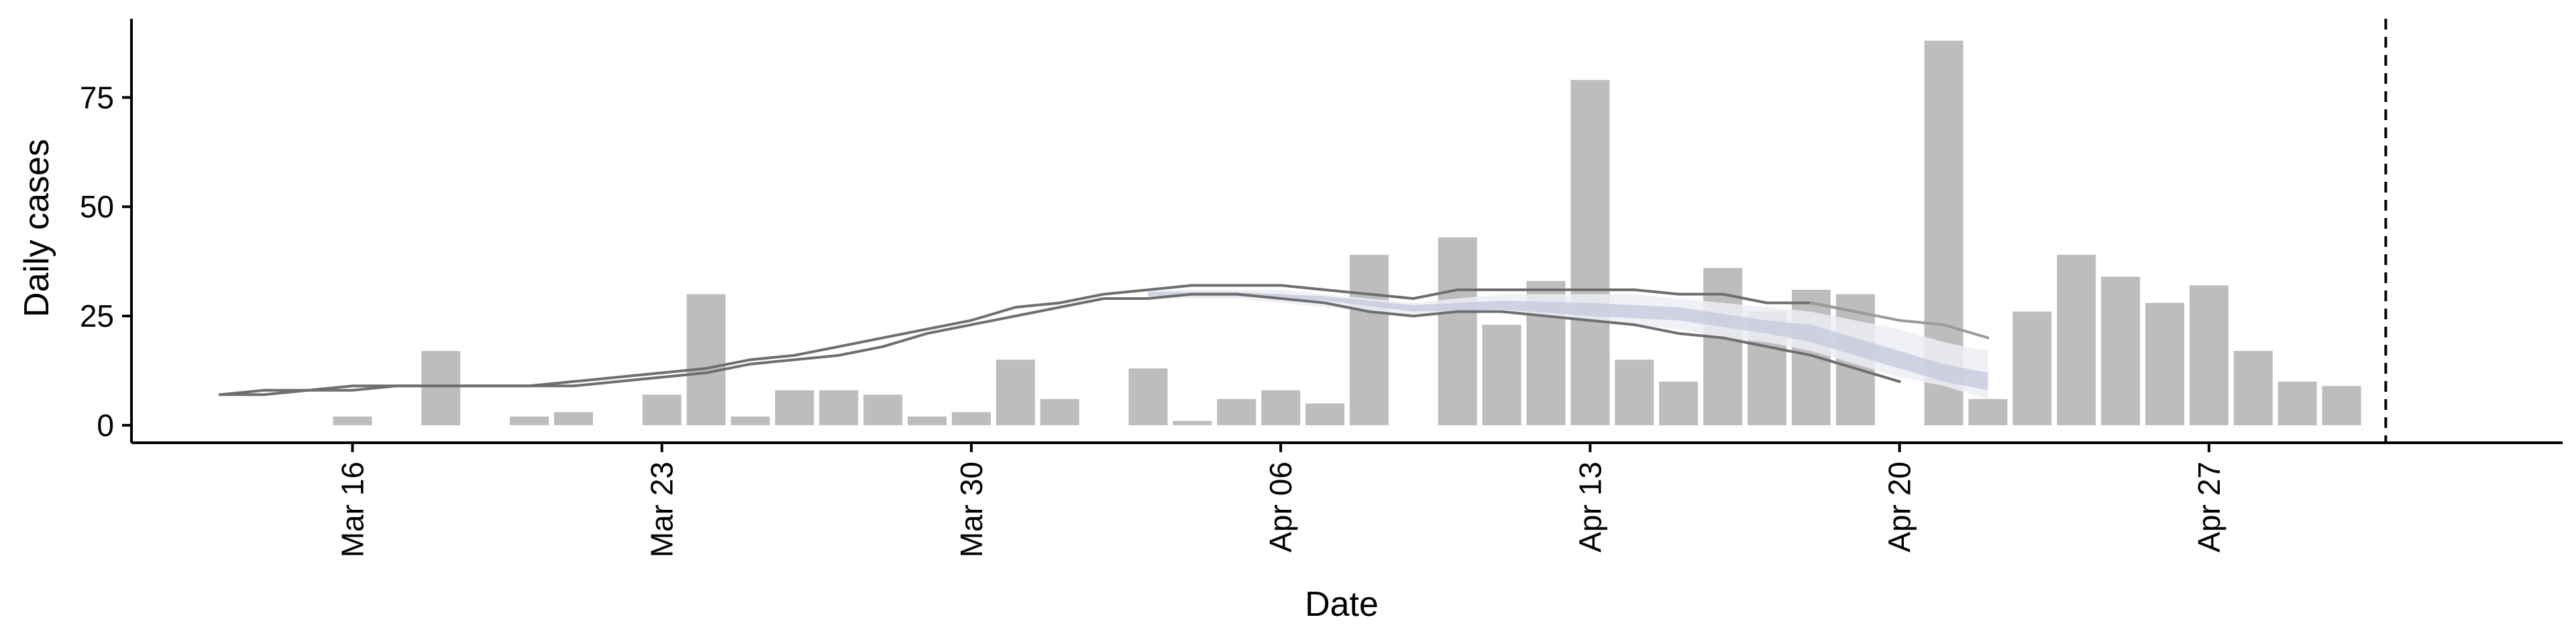 Image resolution: width=2576 pixels, height=644 pixels. Describe the element at coordinates (1342, 604) in the screenshot. I see `x-axis-title: Date` at that location.